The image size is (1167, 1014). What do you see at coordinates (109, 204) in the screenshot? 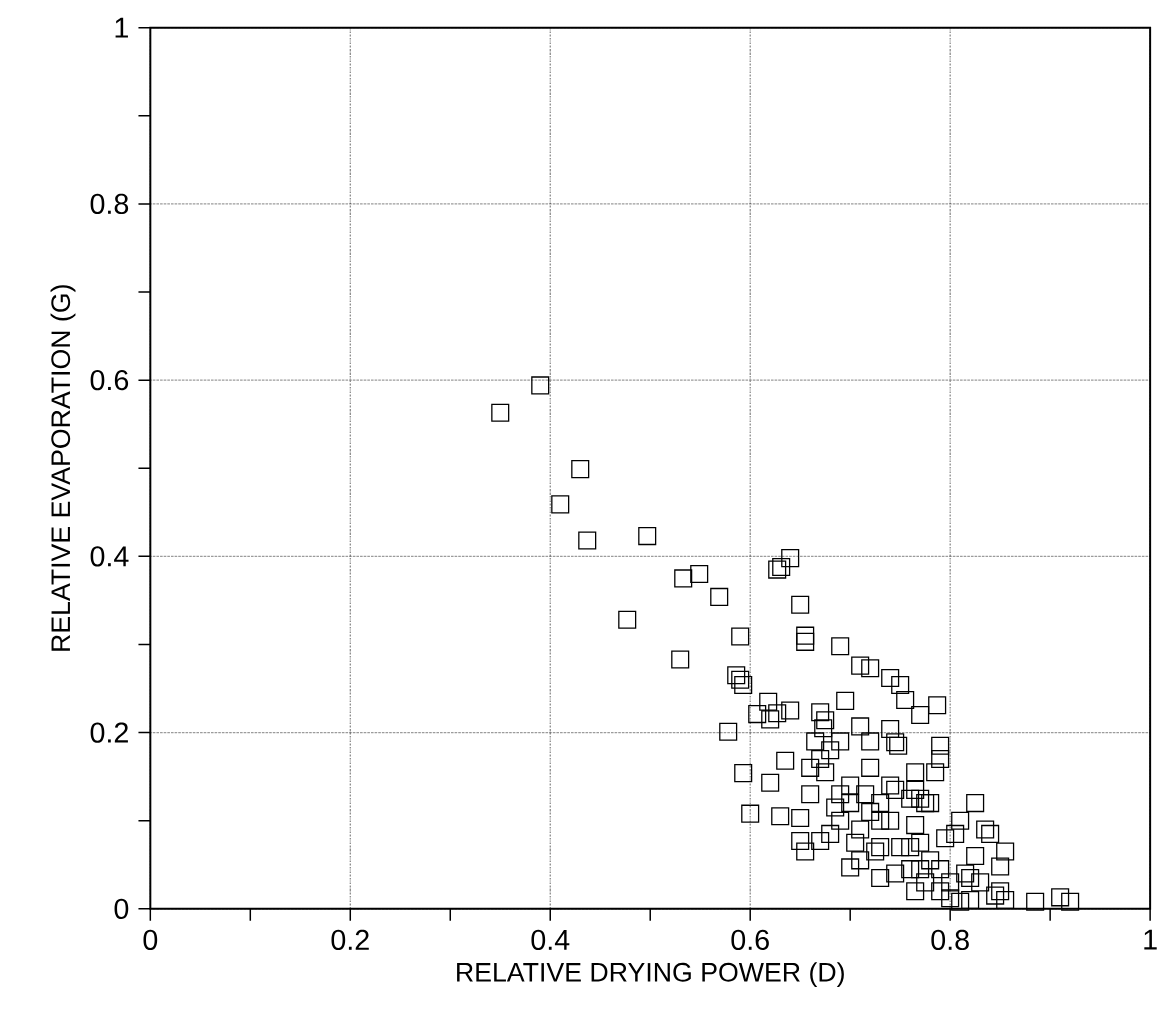
I see `y-tick-label: 0.8` at bounding box center [109, 204].